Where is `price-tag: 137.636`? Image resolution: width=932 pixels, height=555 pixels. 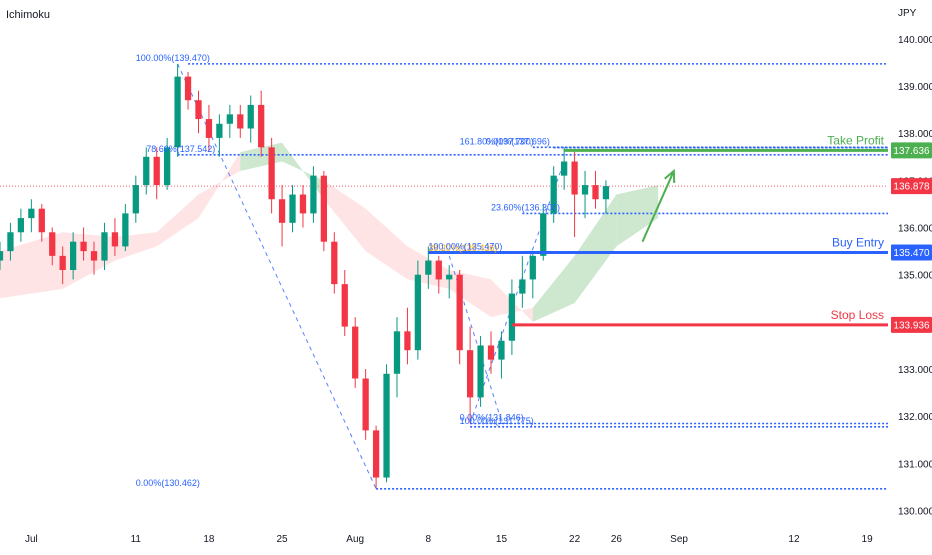 price-tag: 137.636 is located at coordinates (911, 150).